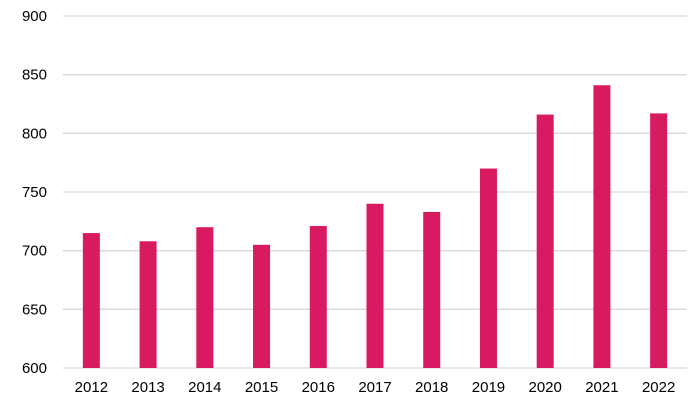  What do you see at coordinates (545, 241) in the screenshot?
I see `bar-2020` at bounding box center [545, 241].